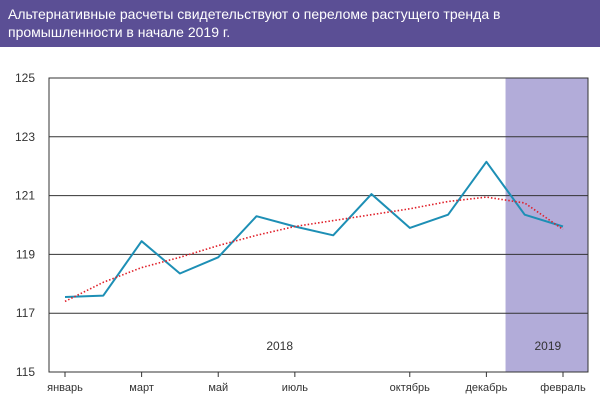 This screenshot has height=410, width=600. What do you see at coordinates (25, 254) in the screenshot?
I see `y-tick-label: 119` at bounding box center [25, 254].